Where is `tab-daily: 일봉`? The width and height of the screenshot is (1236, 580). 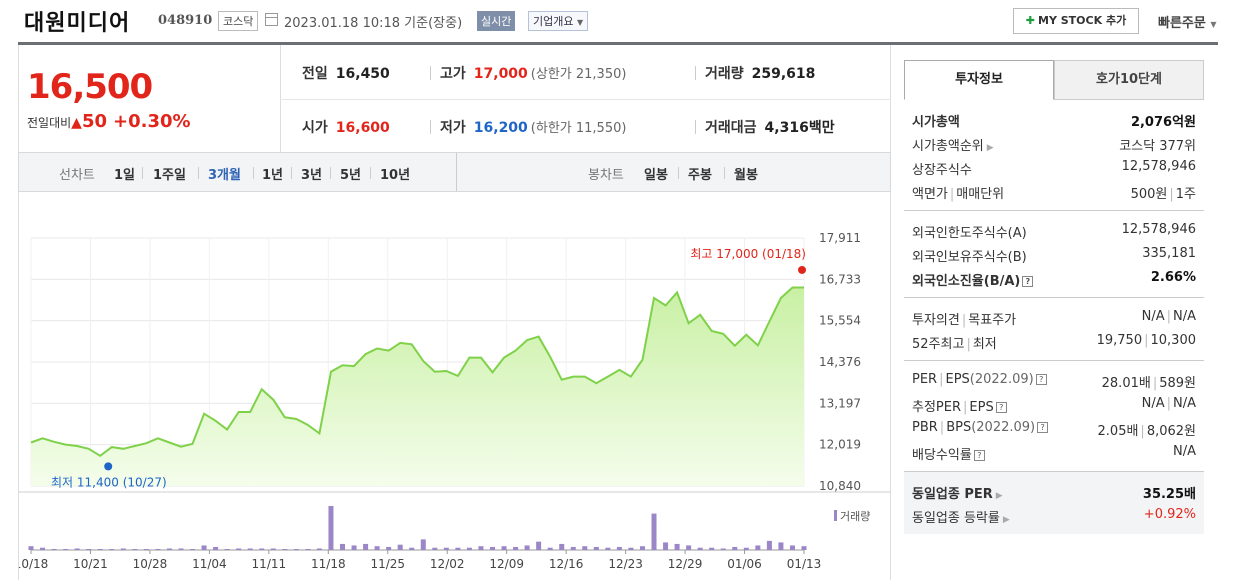 tab-daily: 일봉 is located at coordinates (656, 175).